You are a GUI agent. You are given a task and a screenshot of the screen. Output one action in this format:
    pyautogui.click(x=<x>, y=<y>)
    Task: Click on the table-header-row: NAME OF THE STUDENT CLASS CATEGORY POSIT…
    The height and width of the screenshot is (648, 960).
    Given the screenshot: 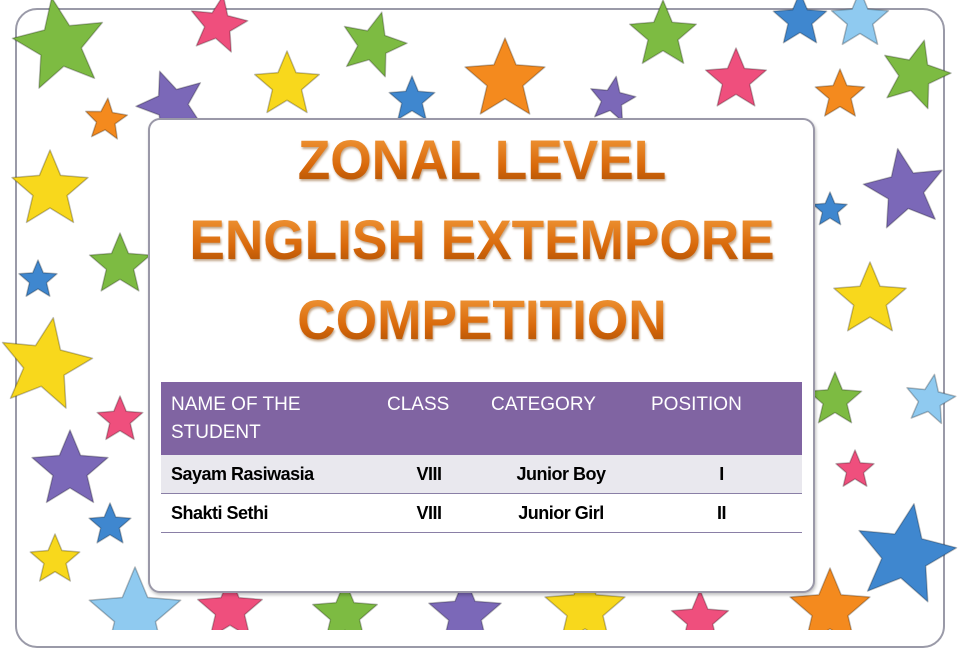 What is the action you would take?
    pyautogui.click(x=481, y=418)
    